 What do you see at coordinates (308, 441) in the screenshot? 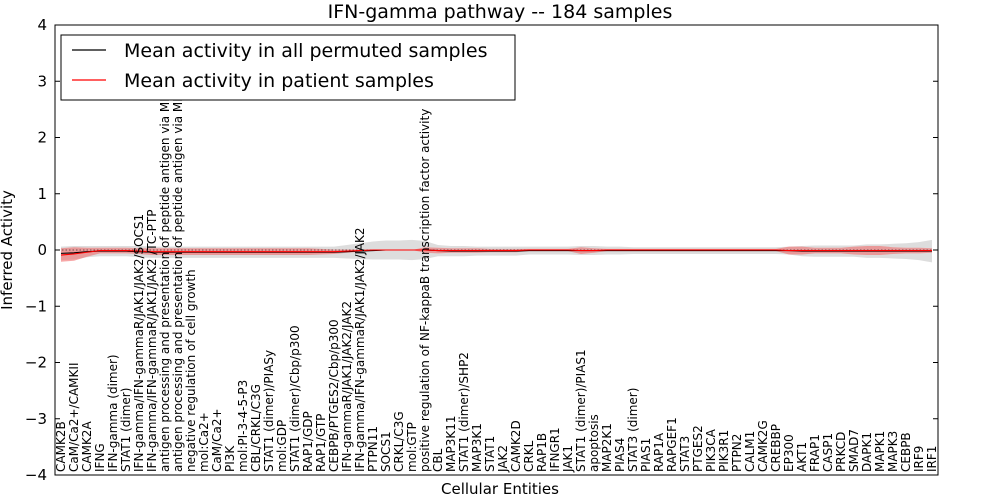
I see `category-label: RAP1/GDP` at bounding box center [308, 441].